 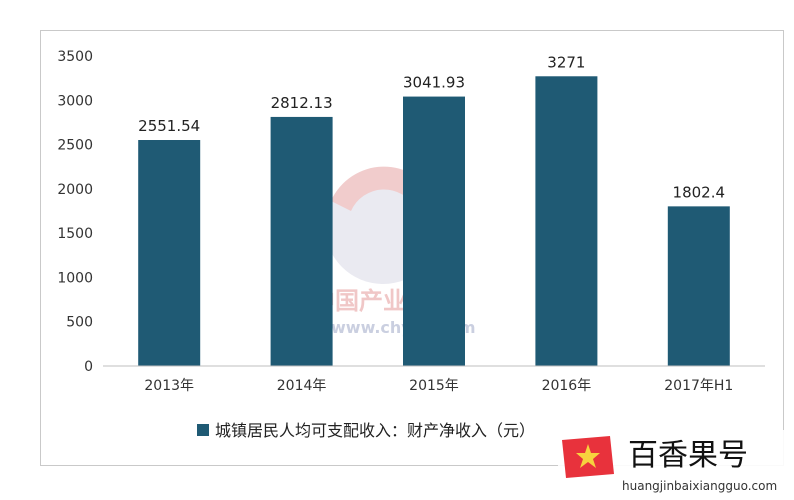 I want to click on y-tick-label: 1000, so click(x=75, y=278).